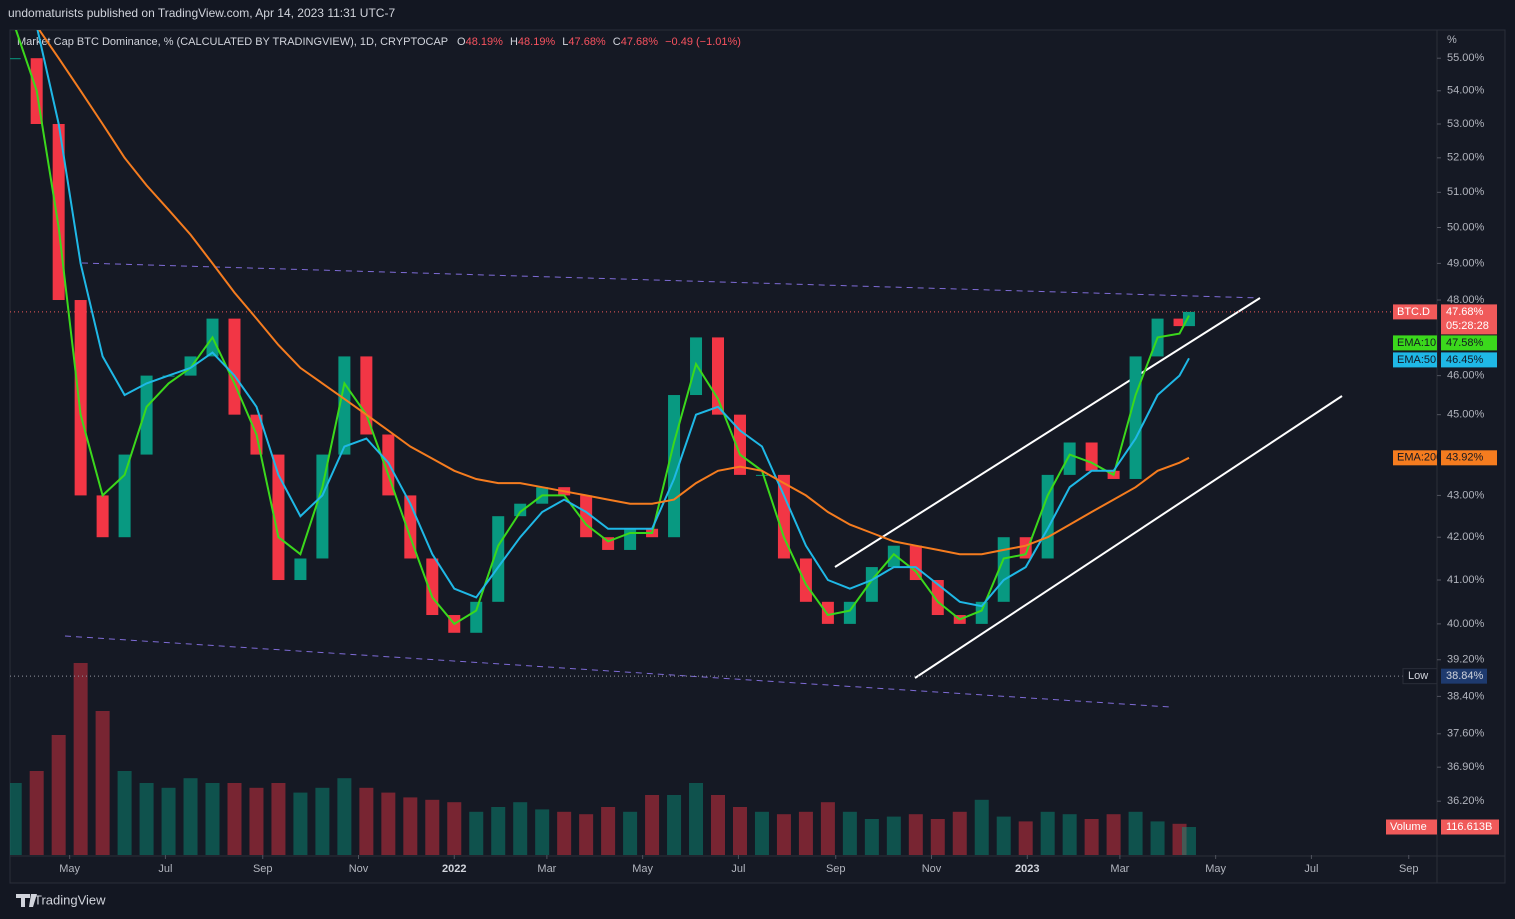 The width and height of the screenshot is (1515, 919). I want to click on y-tick-label: 38.40%, so click(1466, 696).